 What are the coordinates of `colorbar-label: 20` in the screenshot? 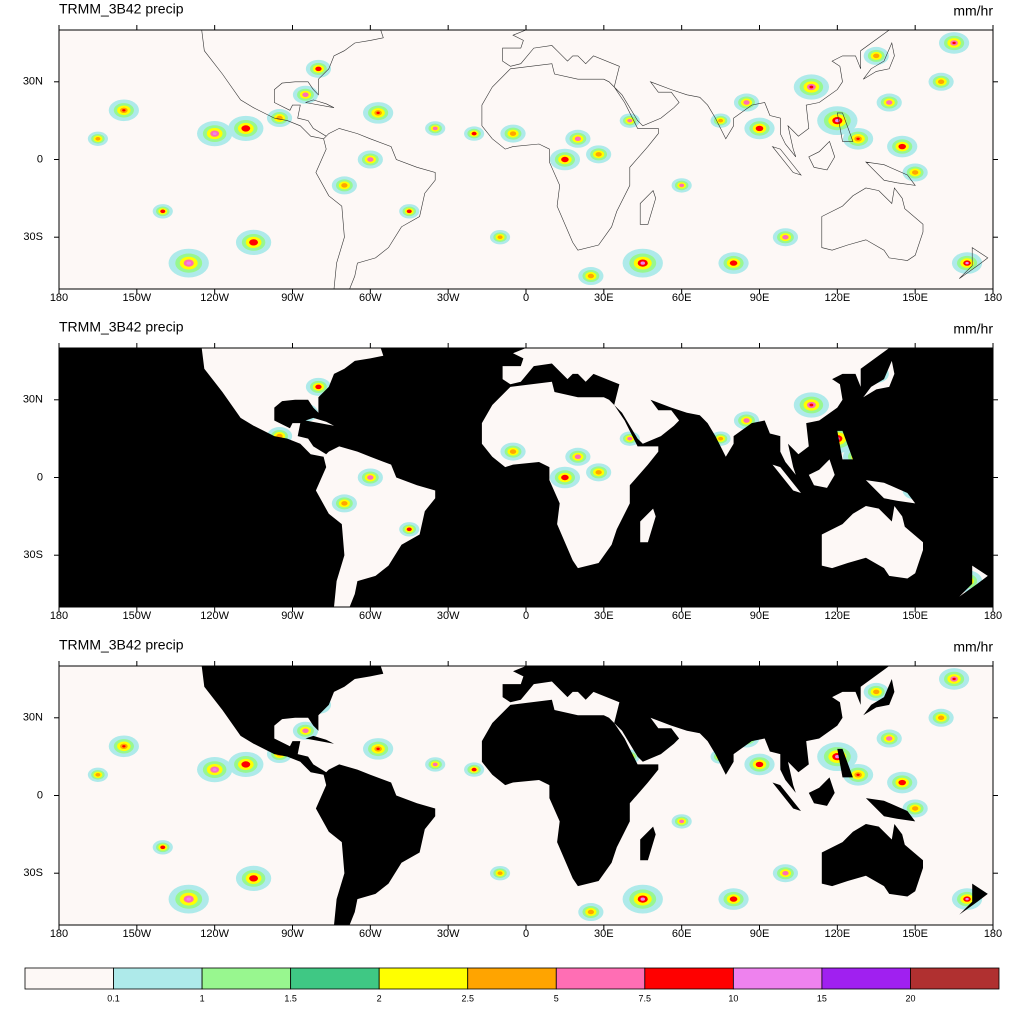 It's located at (910, 998).